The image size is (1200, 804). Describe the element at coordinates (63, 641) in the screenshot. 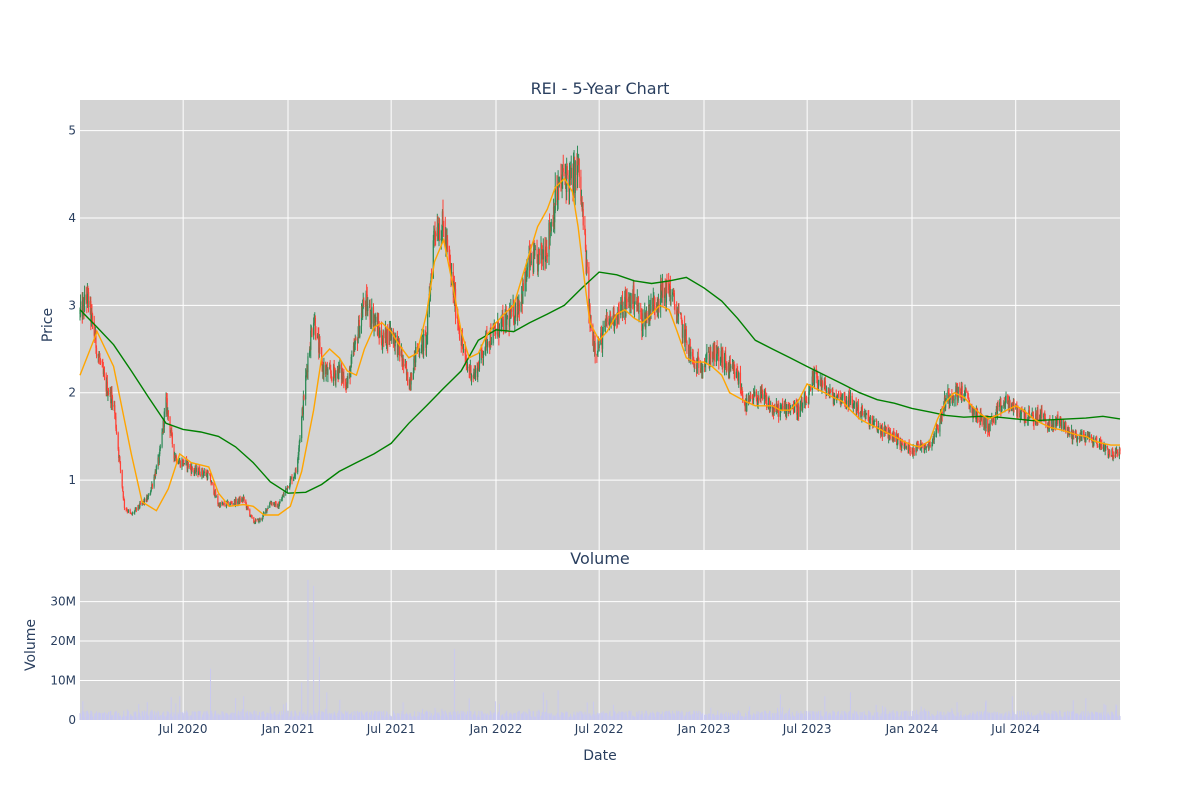

I see `volume-y-tick-label: 20M` at that location.